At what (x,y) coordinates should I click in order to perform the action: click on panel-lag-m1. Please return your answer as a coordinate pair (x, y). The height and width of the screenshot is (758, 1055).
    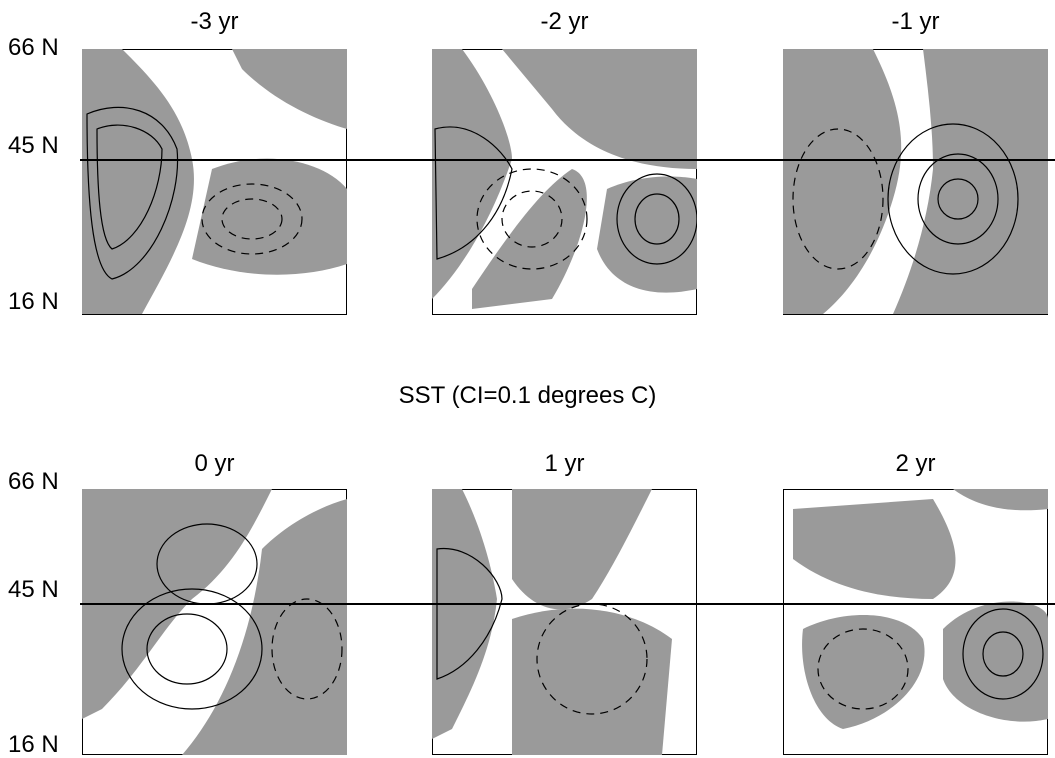
    Looking at the image, I should click on (915, 182).